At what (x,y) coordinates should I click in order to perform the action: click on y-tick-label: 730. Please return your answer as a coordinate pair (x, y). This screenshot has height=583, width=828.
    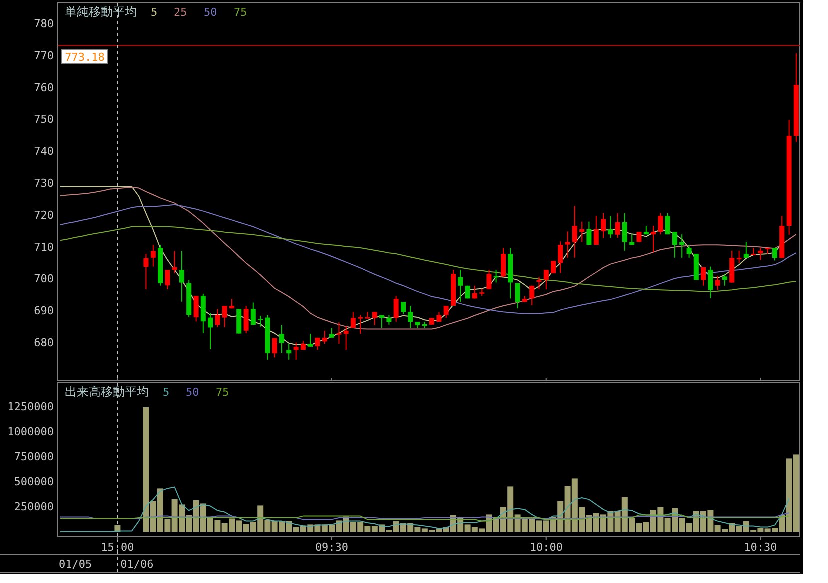
    Looking at the image, I should click on (44, 183).